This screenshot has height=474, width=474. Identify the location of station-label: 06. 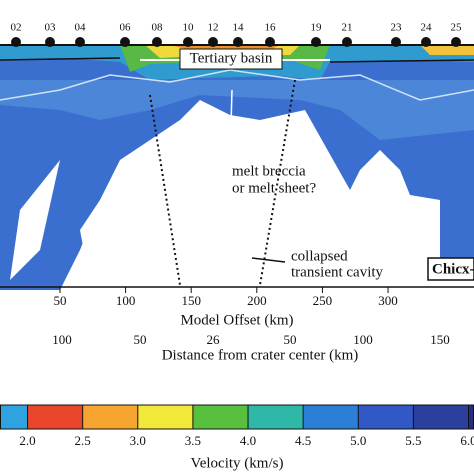
(126, 28).